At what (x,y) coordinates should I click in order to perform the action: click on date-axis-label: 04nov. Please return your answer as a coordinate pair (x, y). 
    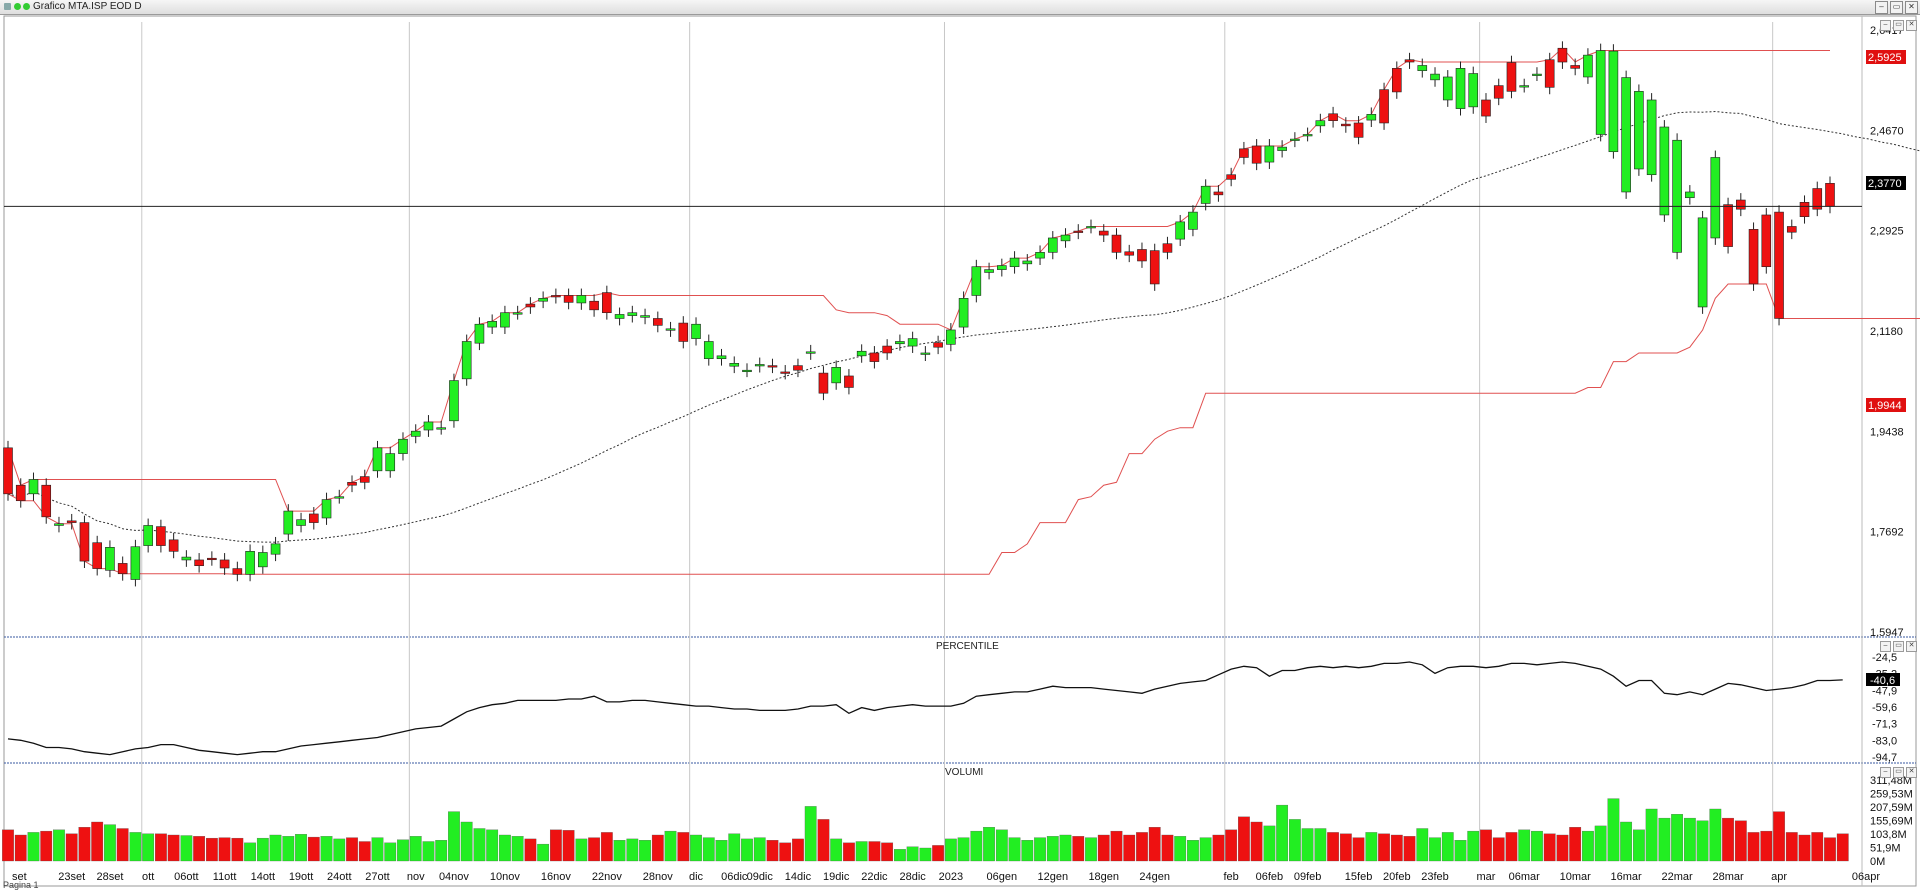
    Looking at the image, I should click on (454, 877).